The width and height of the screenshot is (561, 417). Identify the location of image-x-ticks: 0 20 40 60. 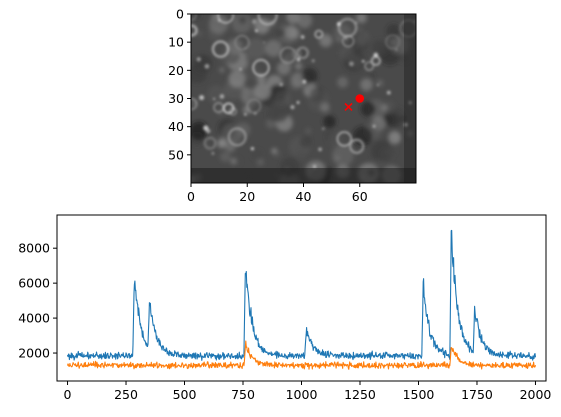
(277, 193).